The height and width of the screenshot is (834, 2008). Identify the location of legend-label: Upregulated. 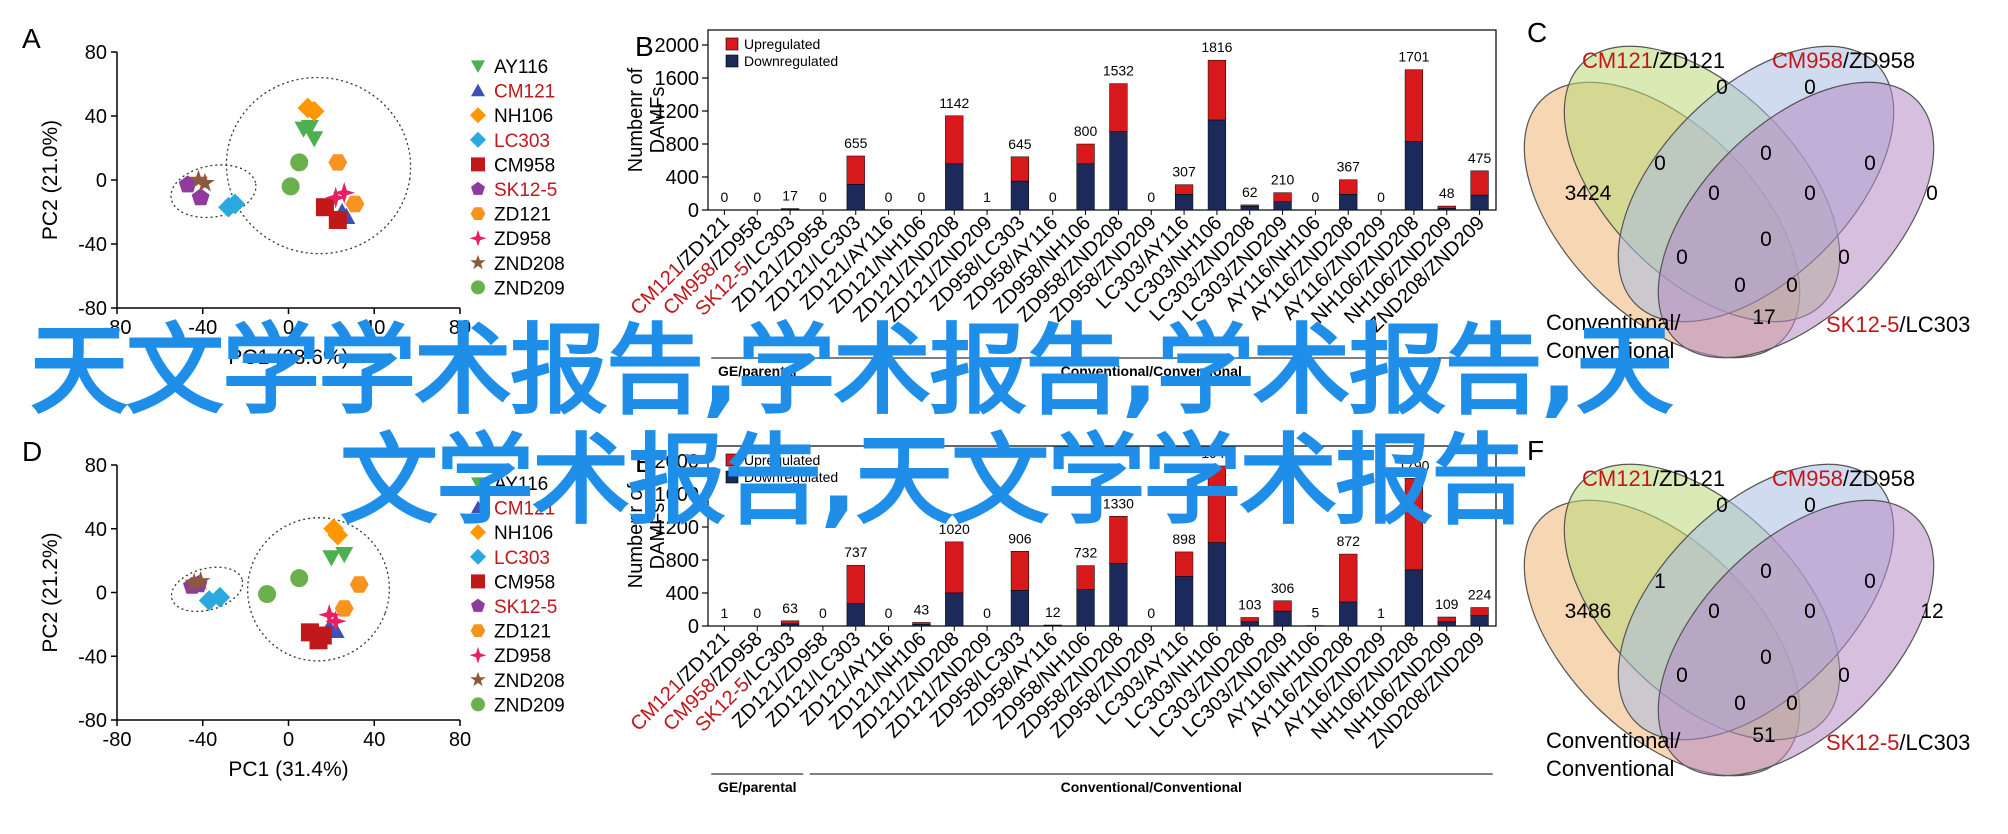
(782, 44).